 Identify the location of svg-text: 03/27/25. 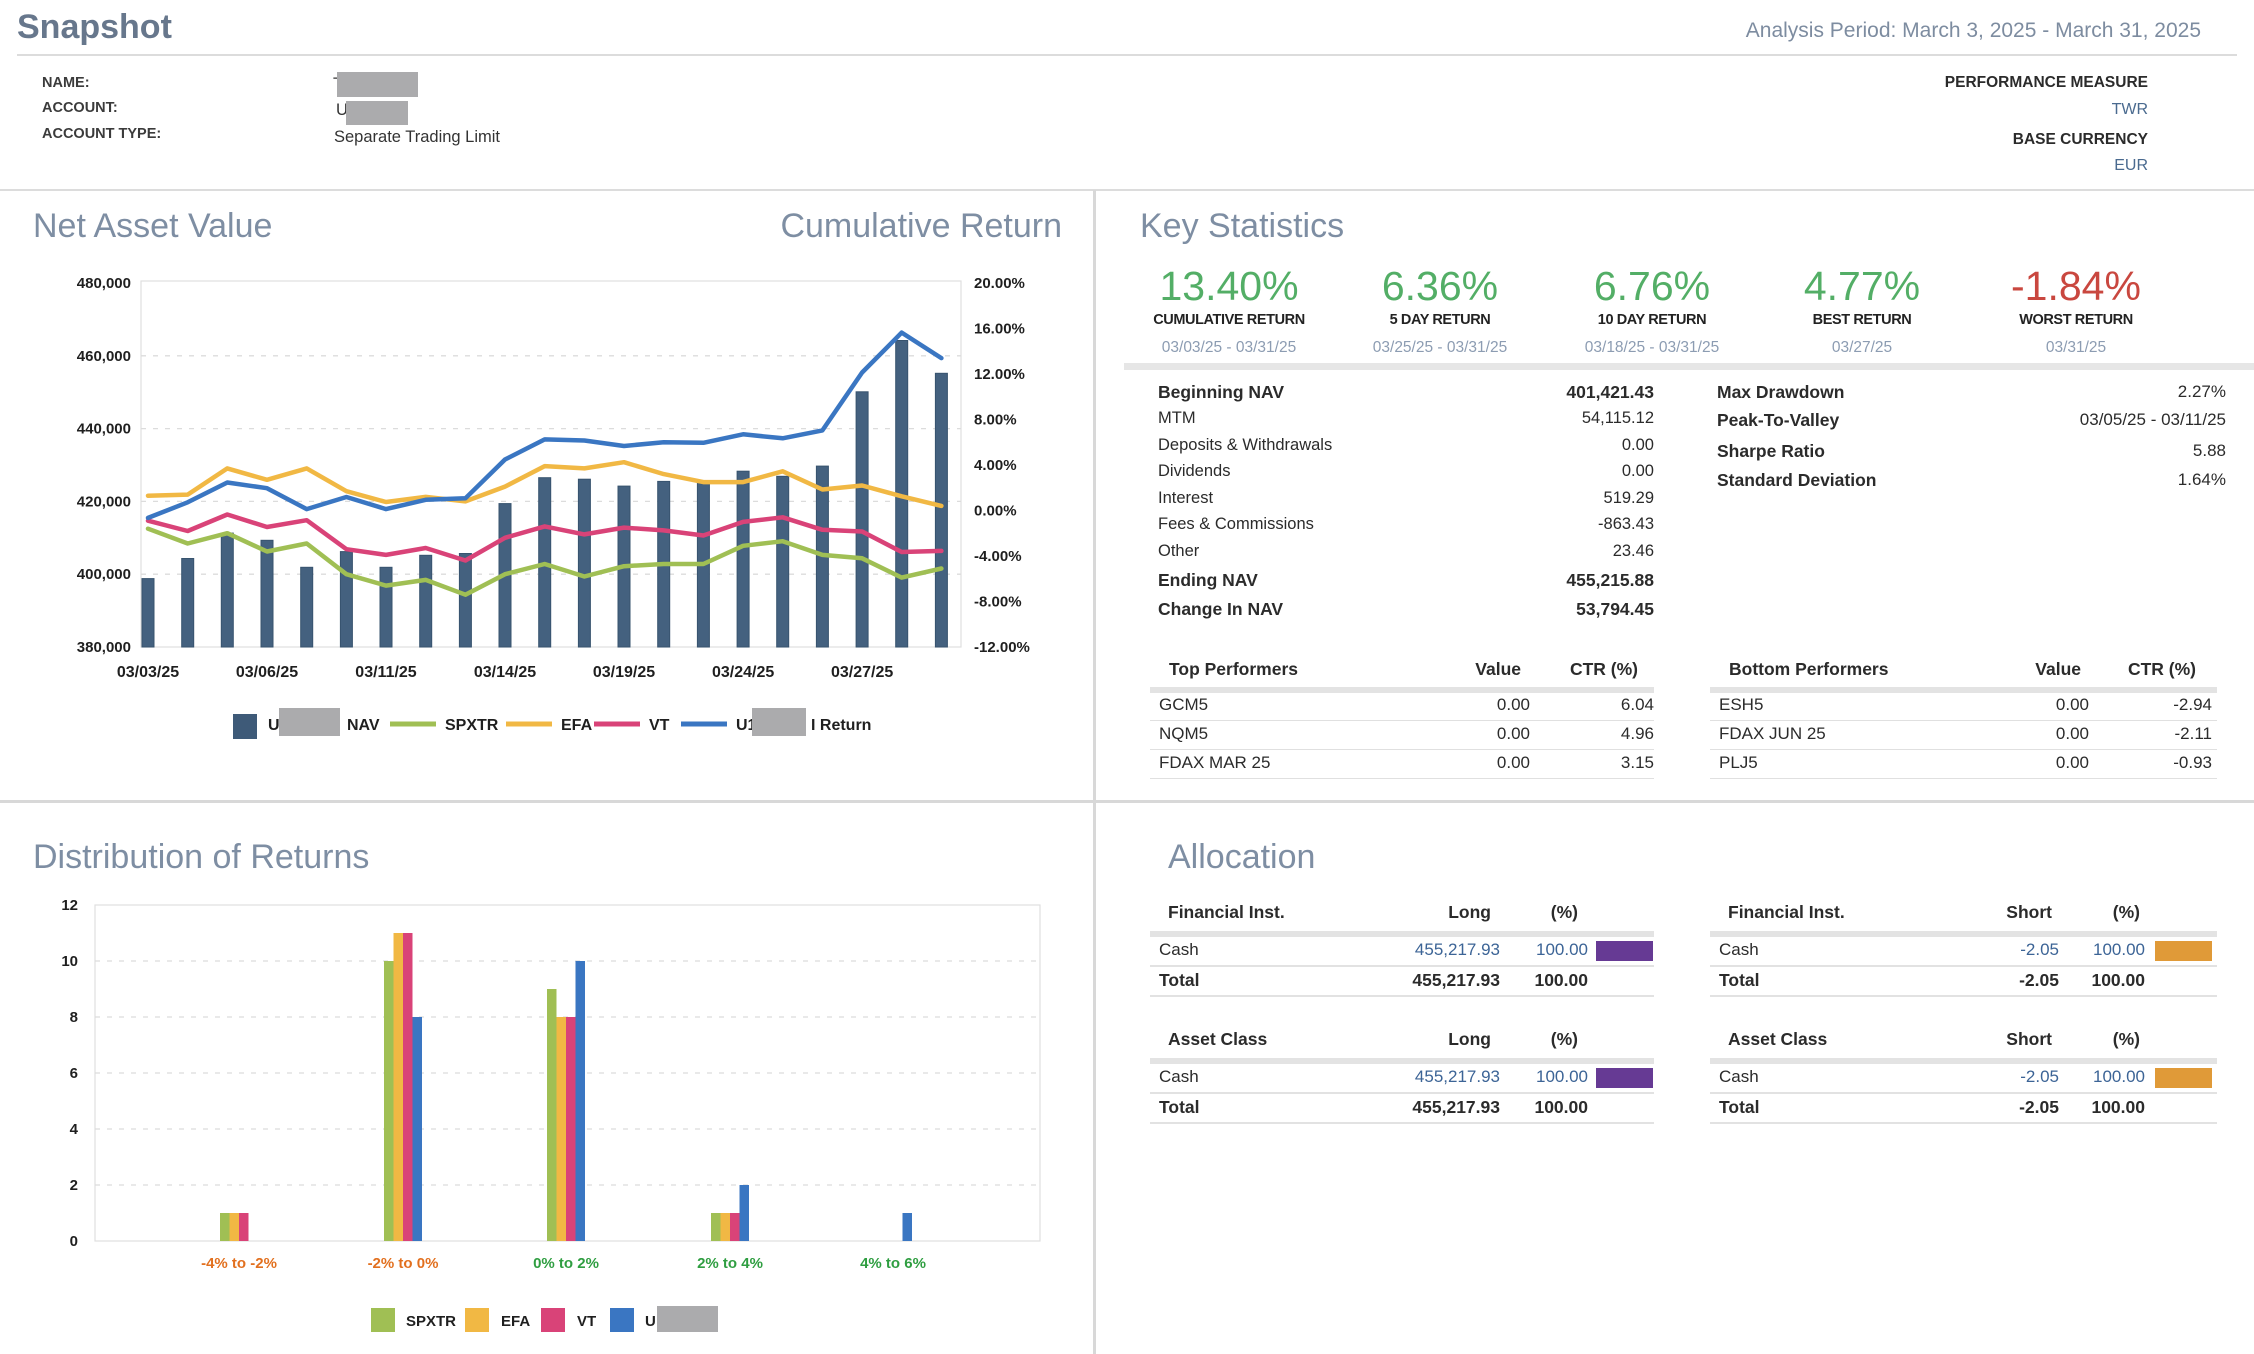
(862, 672).